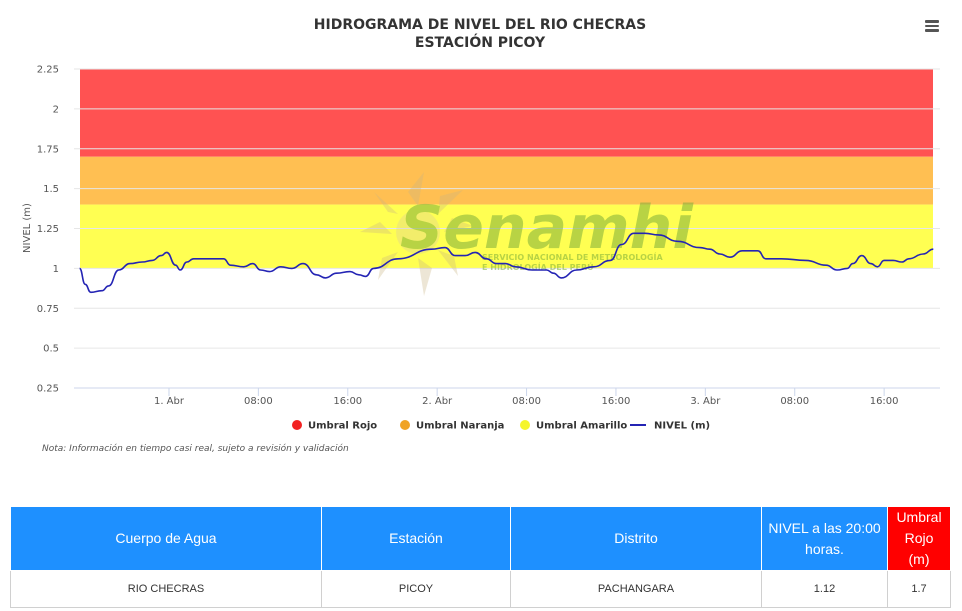 The image size is (962, 611). I want to click on x-tick-label: 2. Abr, so click(437, 401).